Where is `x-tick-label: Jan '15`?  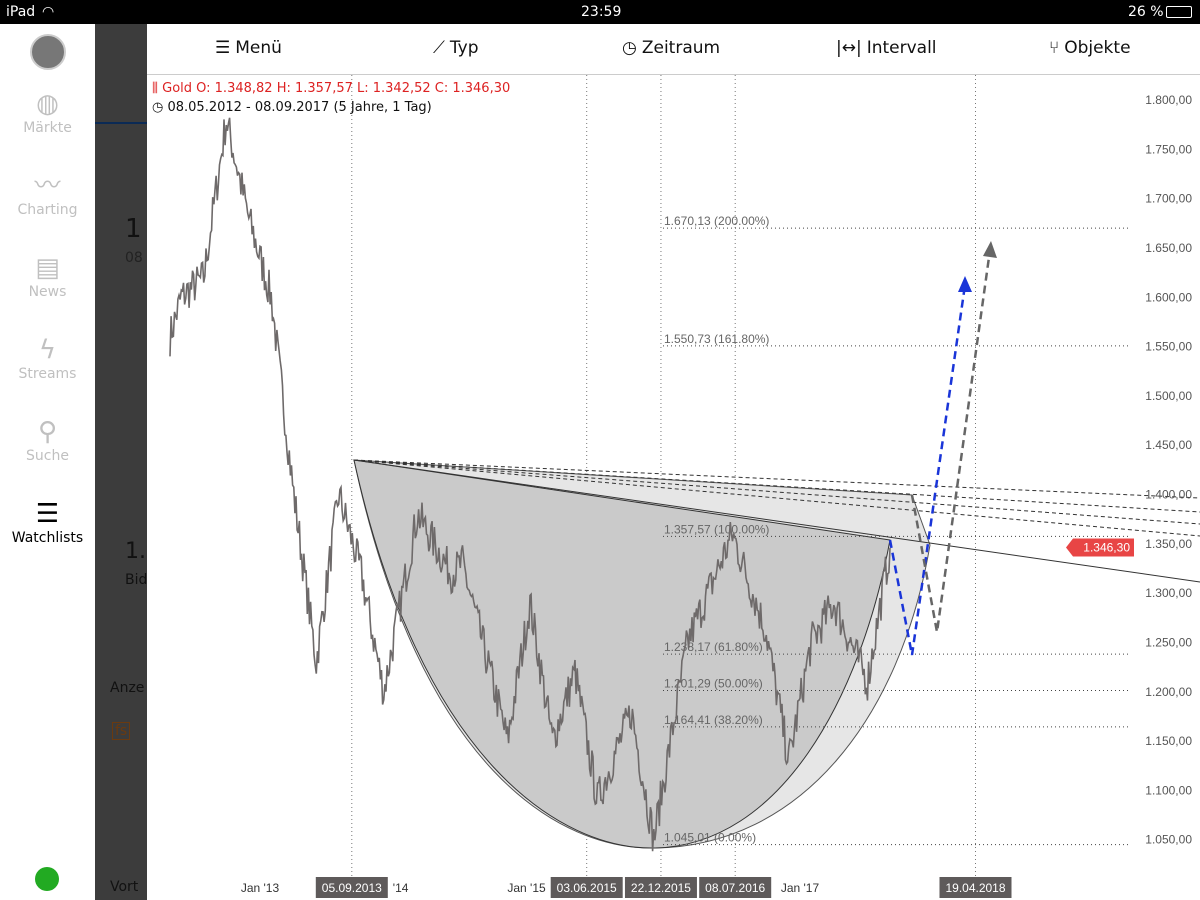 x-tick-label: Jan '15 is located at coordinates (526, 888).